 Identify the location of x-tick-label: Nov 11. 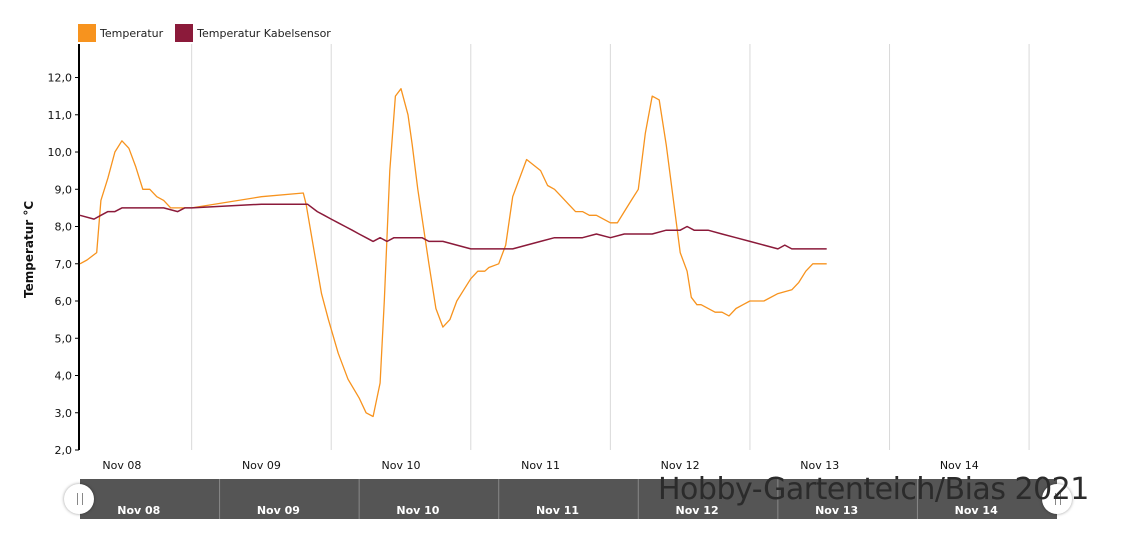
(540, 465).